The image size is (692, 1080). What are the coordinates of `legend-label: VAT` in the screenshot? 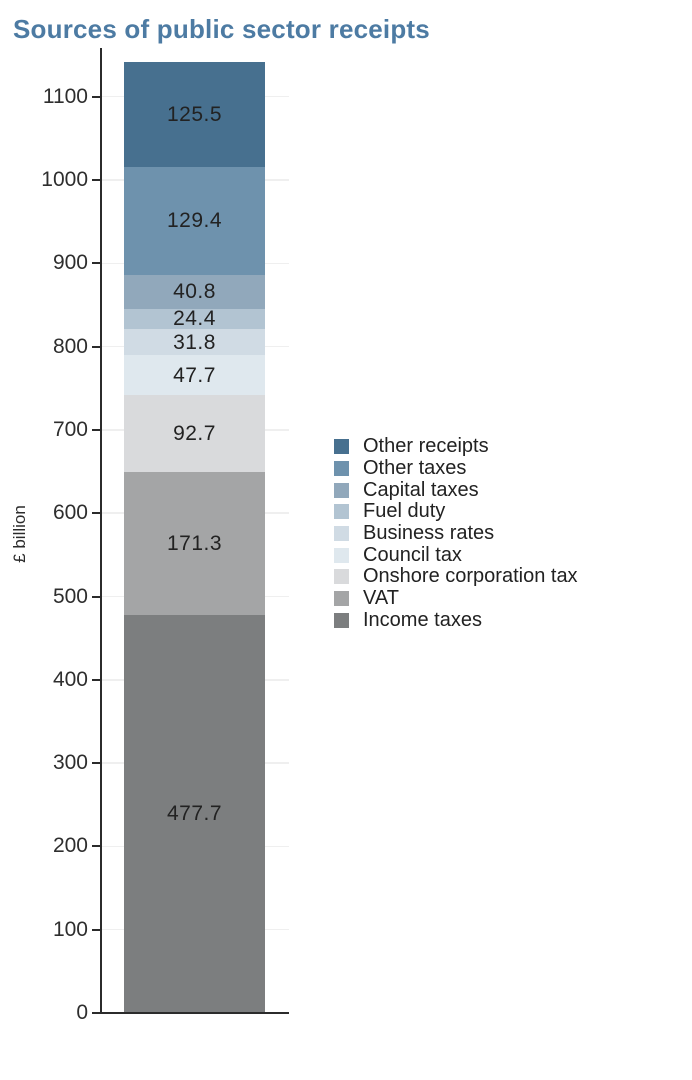 It's located at (381, 598).